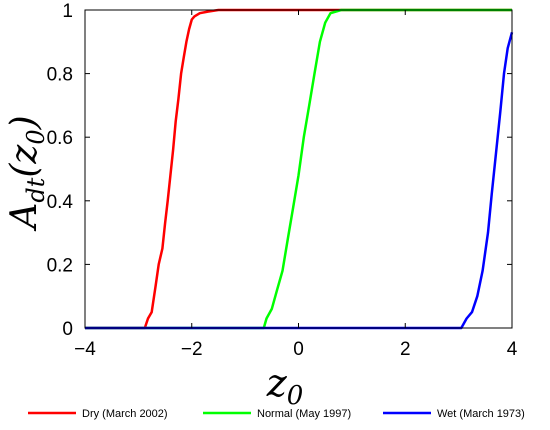  What do you see at coordinates (24, 154) in the screenshot?
I see `y-axis-label-arg: z` at bounding box center [24, 154].